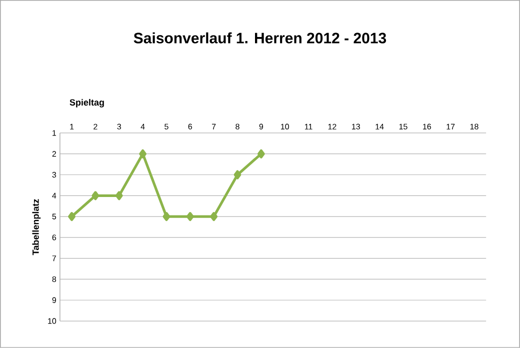 This screenshot has height=348, width=520. What do you see at coordinates (238, 127) in the screenshot?
I see `x-tick-label: 8` at bounding box center [238, 127].